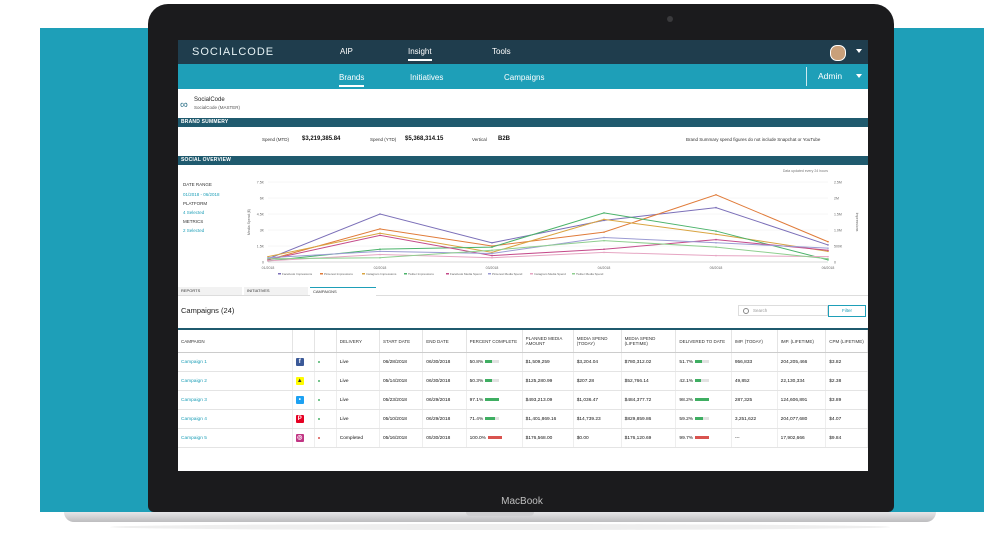  What do you see at coordinates (703, 400) in the screenshot?
I see `delivered-to-date: 98.2%` at bounding box center [703, 400].